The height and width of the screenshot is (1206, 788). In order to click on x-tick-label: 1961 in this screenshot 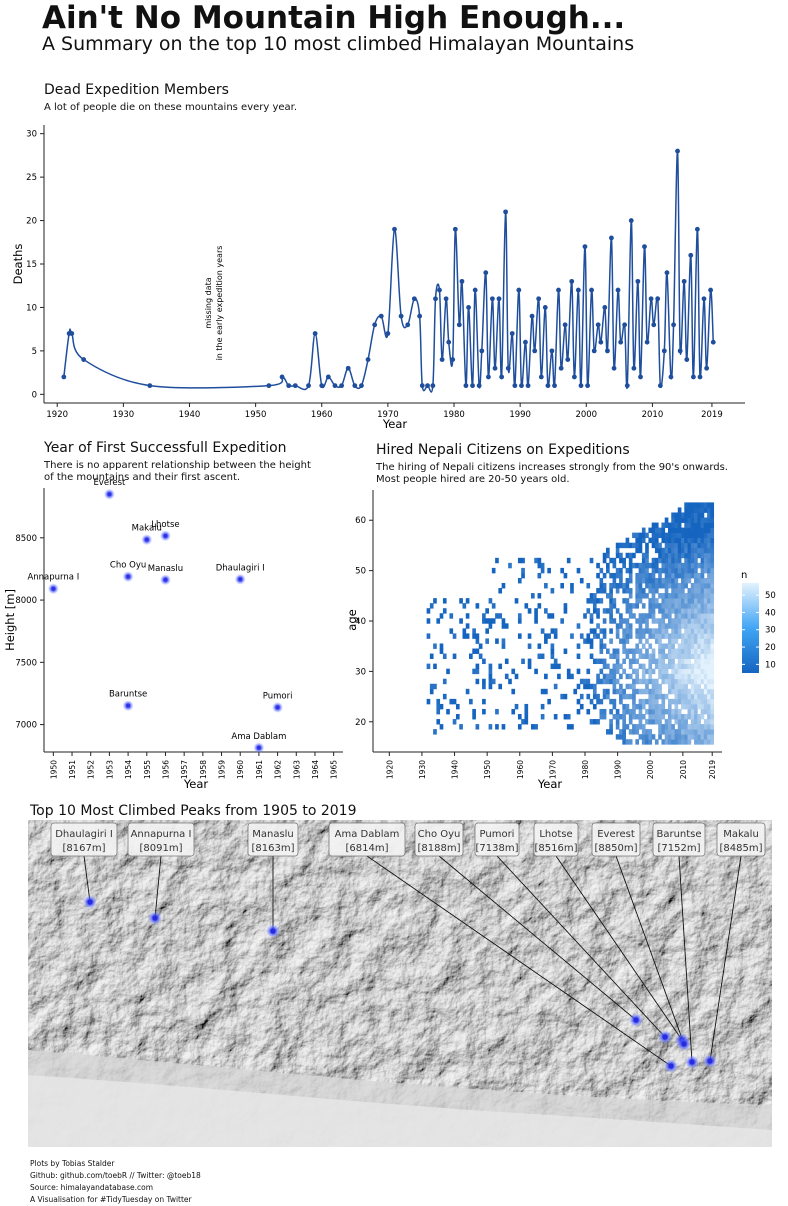, I will do `click(259, 769)`.